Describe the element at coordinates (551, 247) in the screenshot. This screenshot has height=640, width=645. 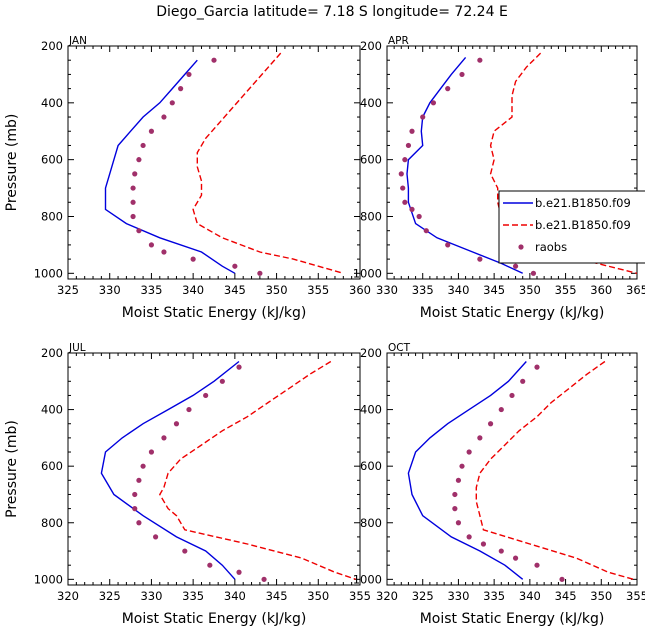
I see `legend-label: raobs` at that location.